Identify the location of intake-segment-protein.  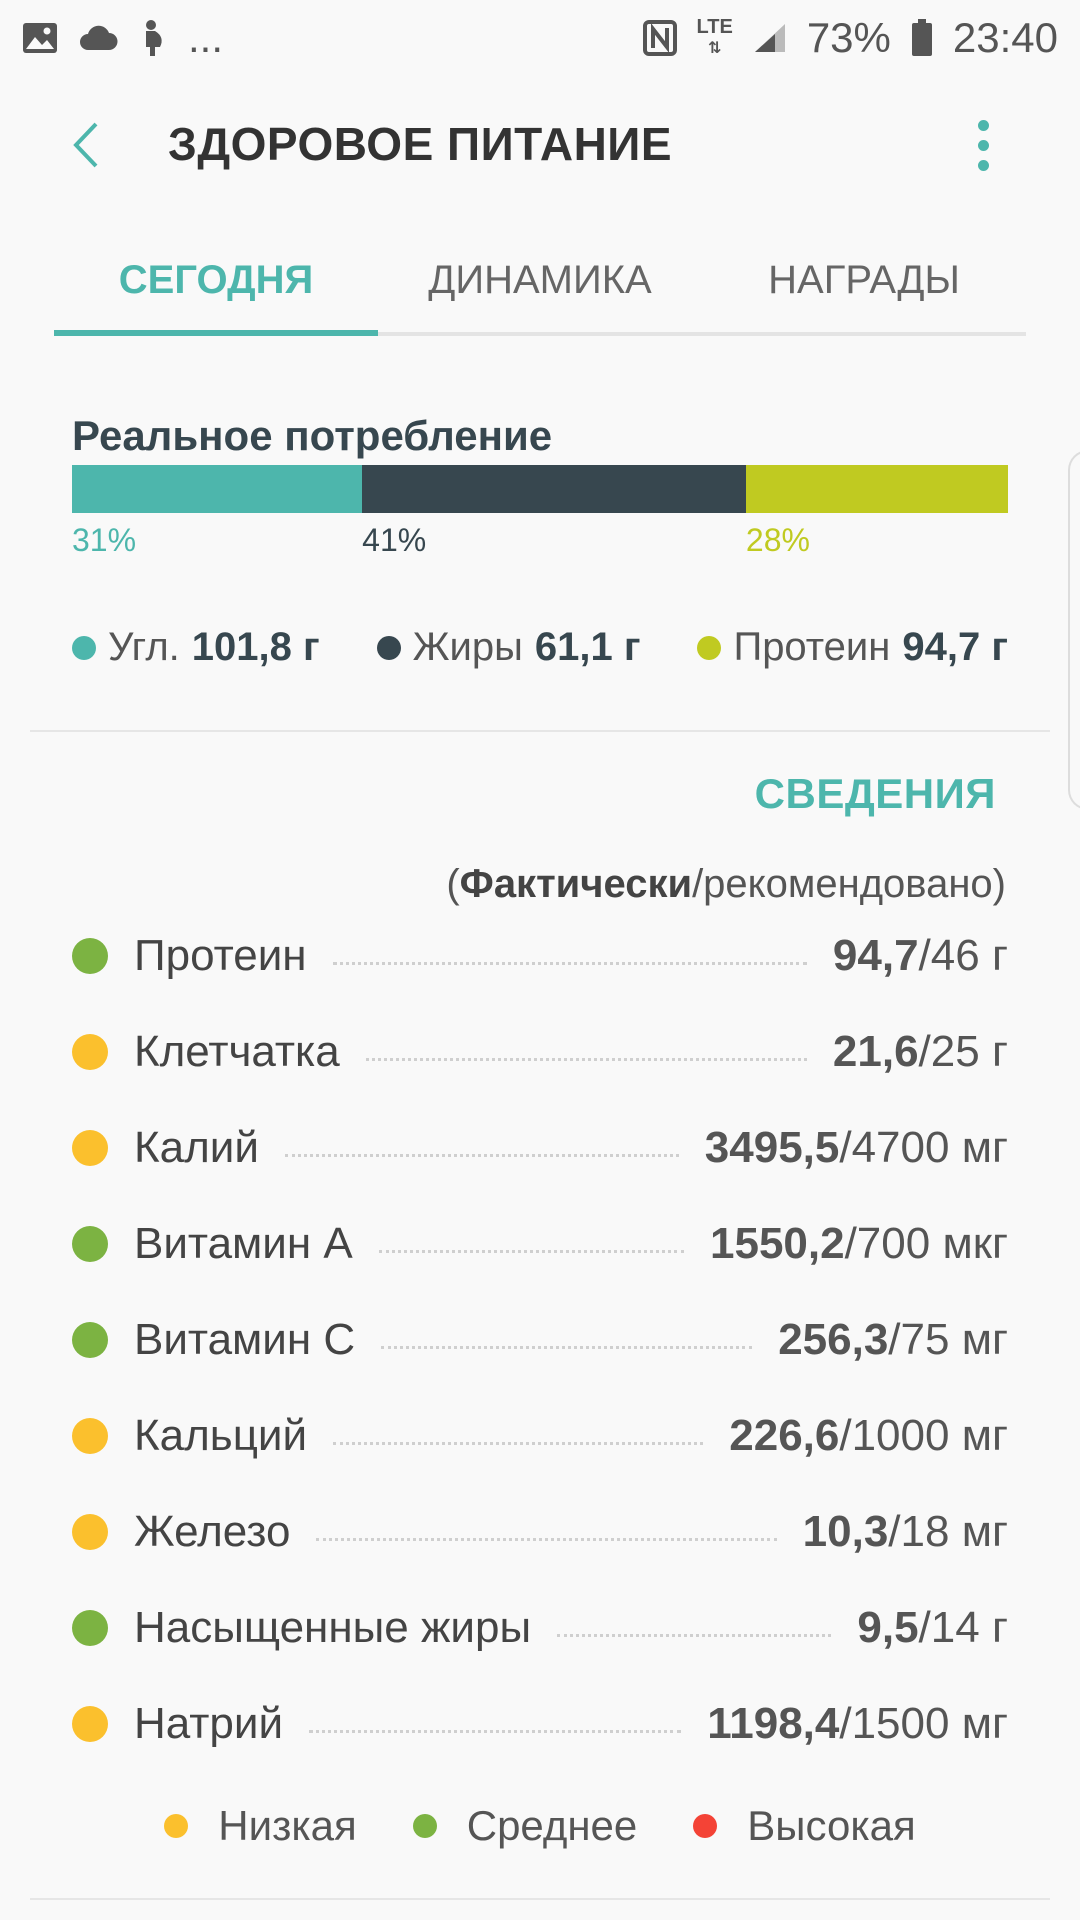
(876, 489).